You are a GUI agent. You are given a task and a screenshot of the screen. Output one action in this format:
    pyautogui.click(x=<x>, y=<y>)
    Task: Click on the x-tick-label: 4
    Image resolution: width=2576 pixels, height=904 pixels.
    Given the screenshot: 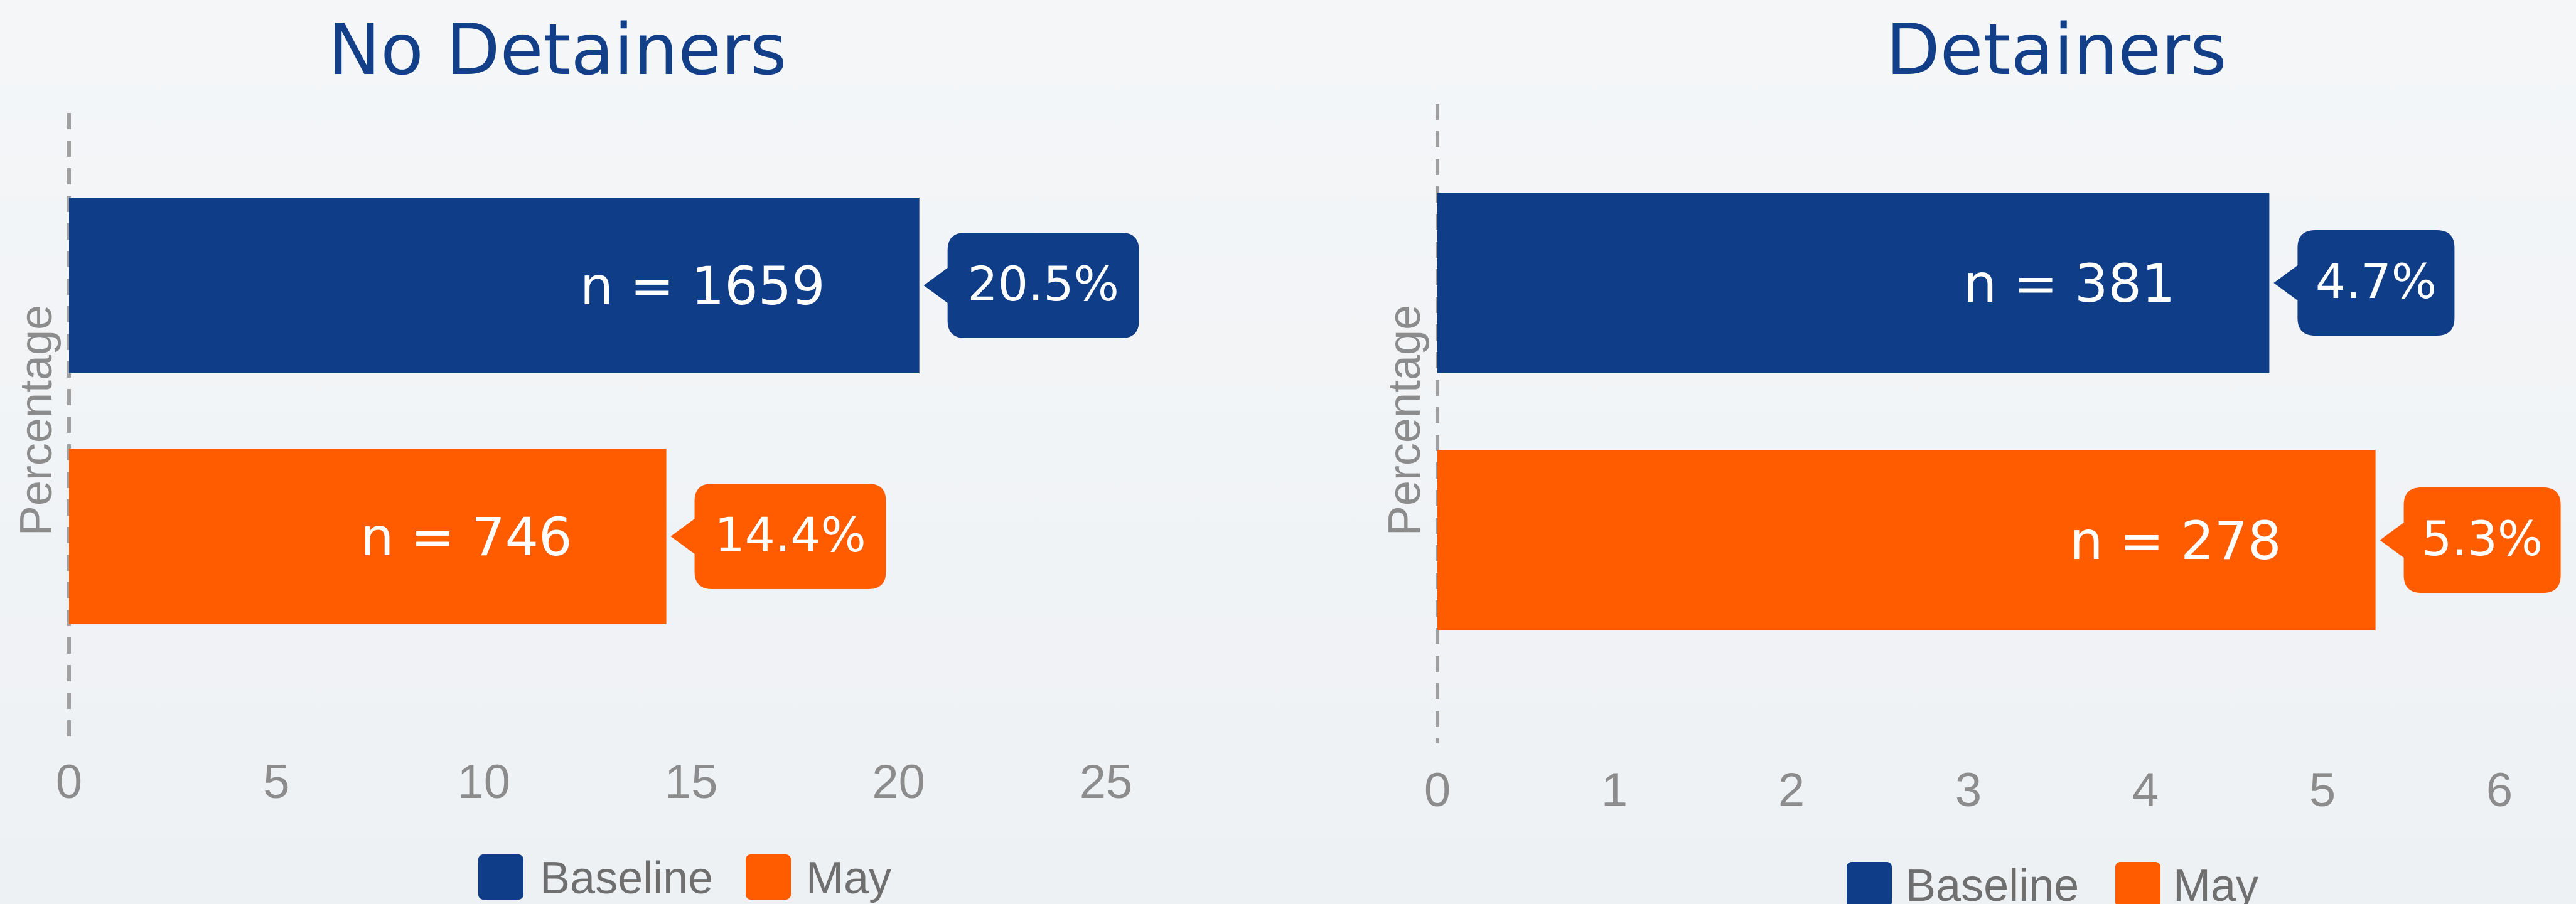 What is the action you would take?
    pyautogui.click(x=2145, y=790)
    